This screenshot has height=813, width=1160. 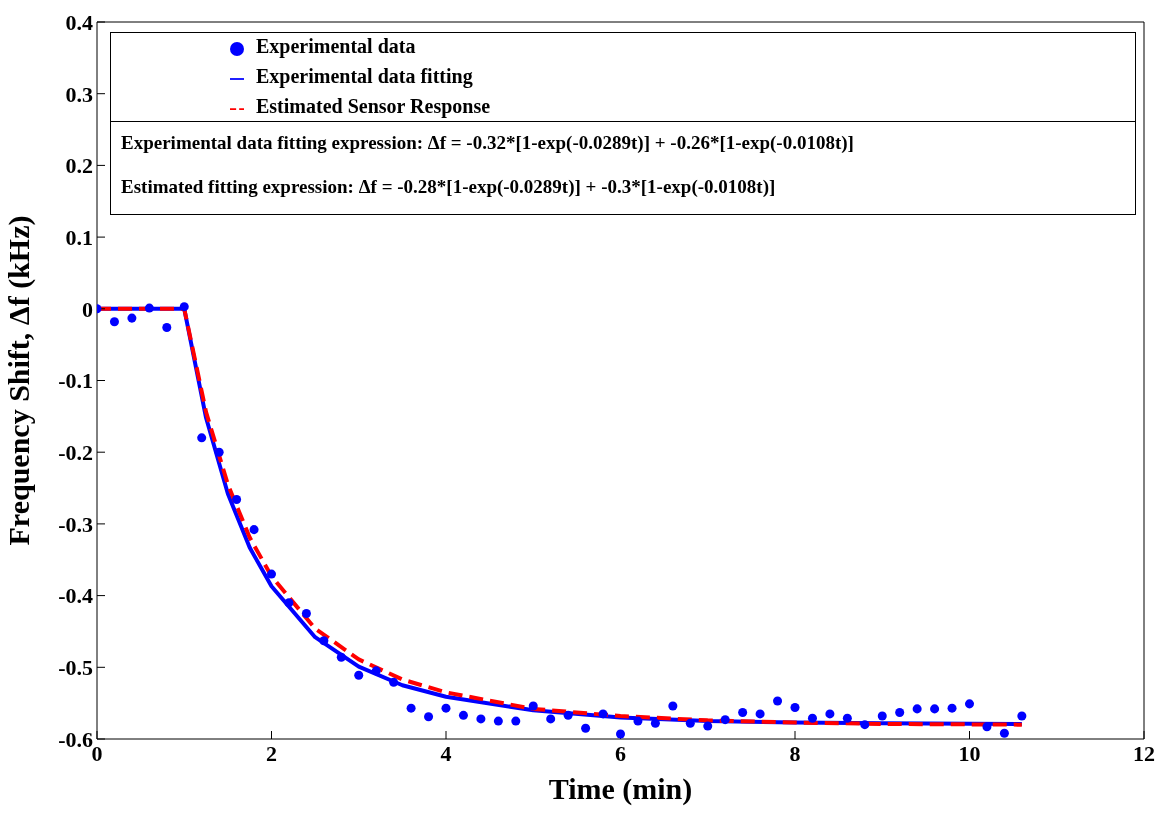 What do you see at coordinates (373, 106) in the screenshot?
I see `legend-label: Estimated Sensor Response` at bounding box center [373, 106].